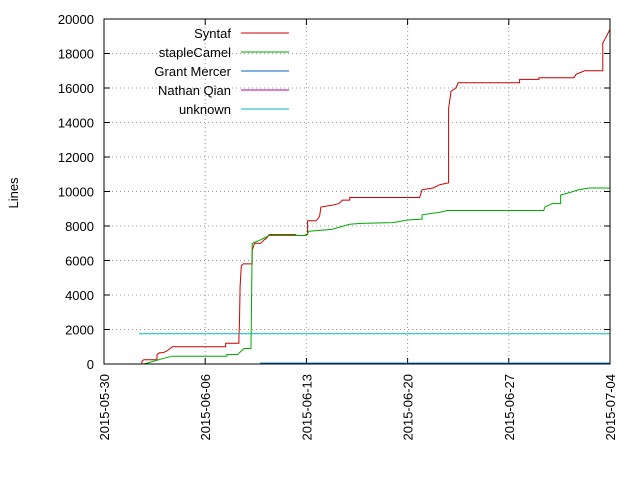 The height and width of the screenshot is (480, 640). What do you see at coordinates (192, 71) in the screenshot?
I see `legend-label-grant-mercer: Grant Mercer` at bounding box center [192, 71].